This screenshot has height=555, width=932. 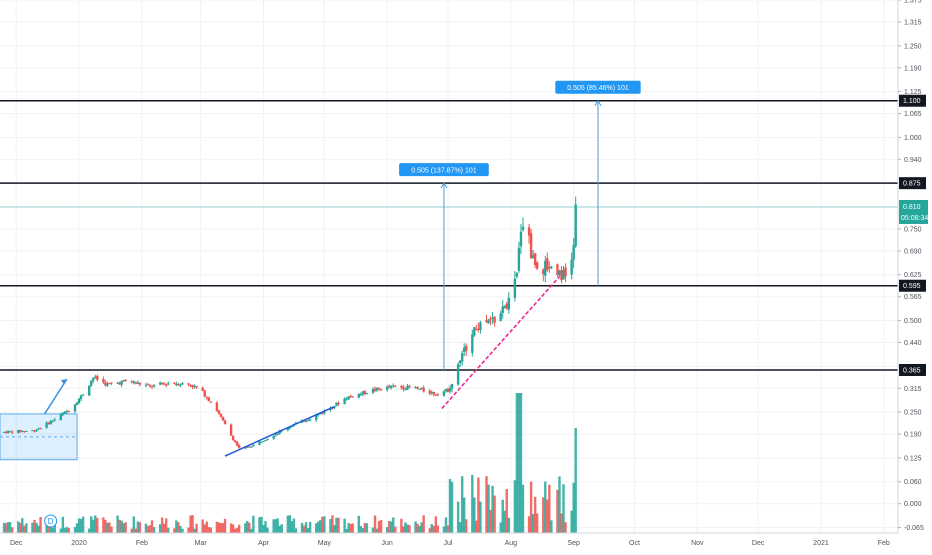 What do you see at coordinates (912, 184) in the screenshot?
I see `level-price-label: 0.875` at bounding box center [912, 184].